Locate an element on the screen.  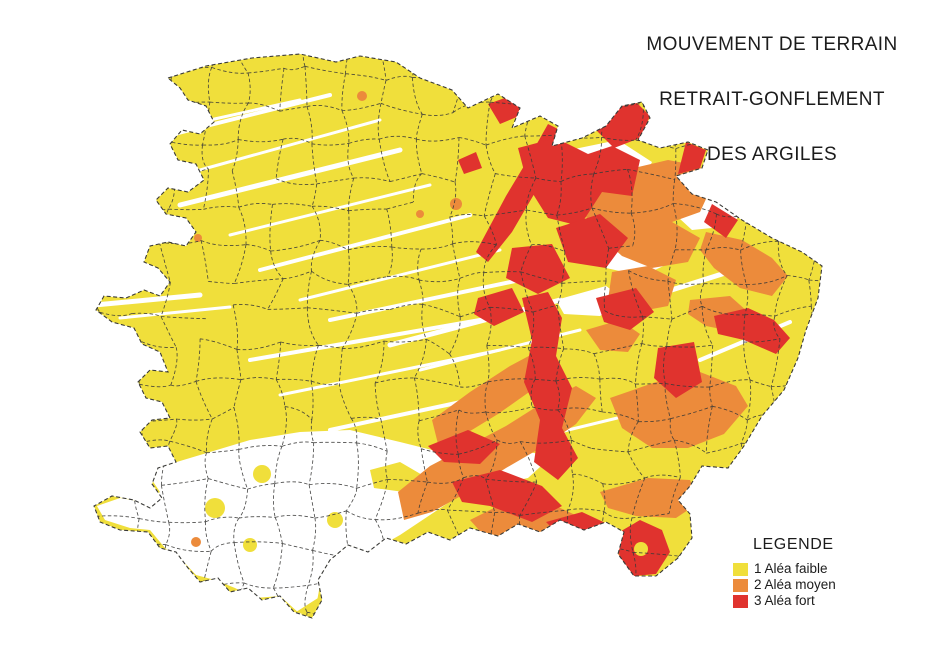
legend-swatch-faible is located at coordinates (740, 569).